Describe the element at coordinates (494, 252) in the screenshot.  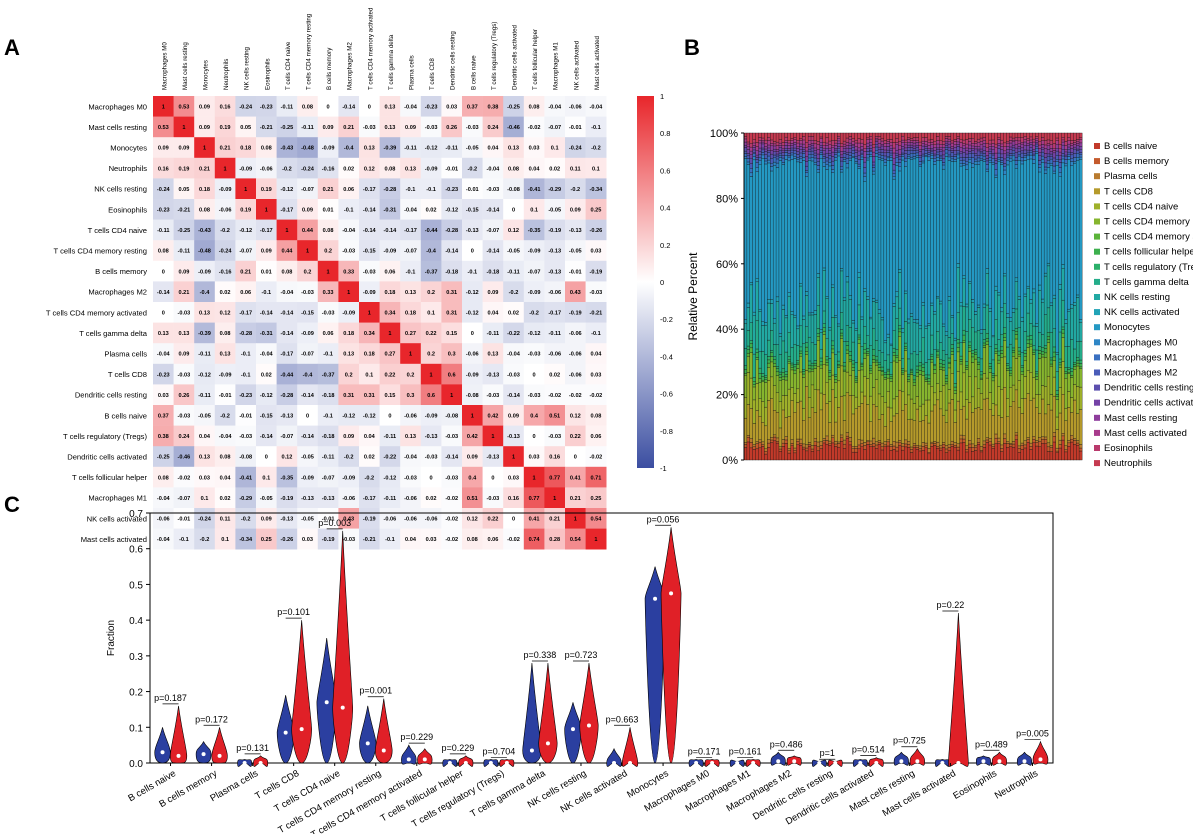
I see `heatmap-cell-value: -0.14` at that location.